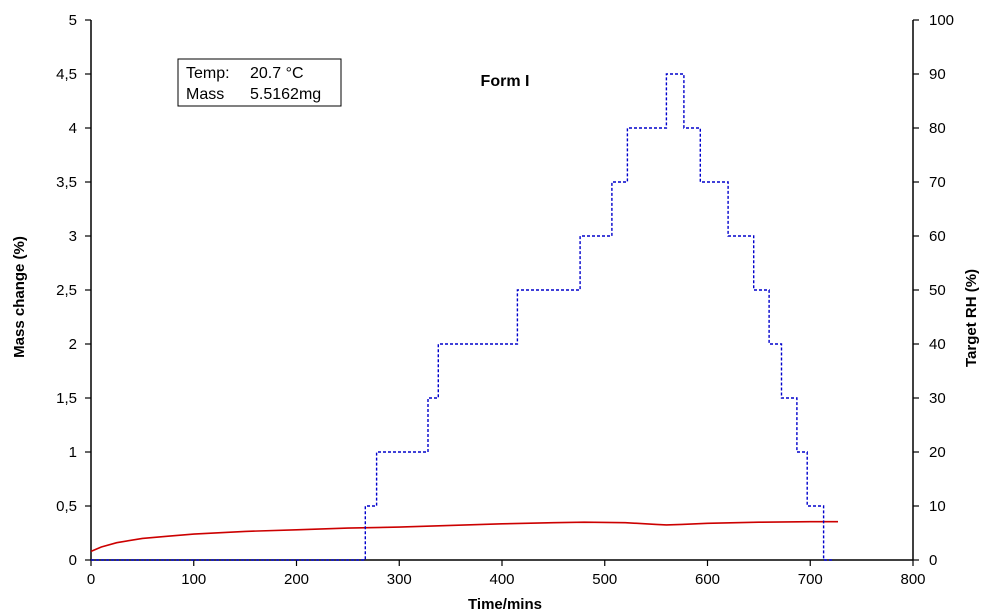 The image size is (987, 615). I want to click on y-right-tick-label: 80, so click(937, 128).